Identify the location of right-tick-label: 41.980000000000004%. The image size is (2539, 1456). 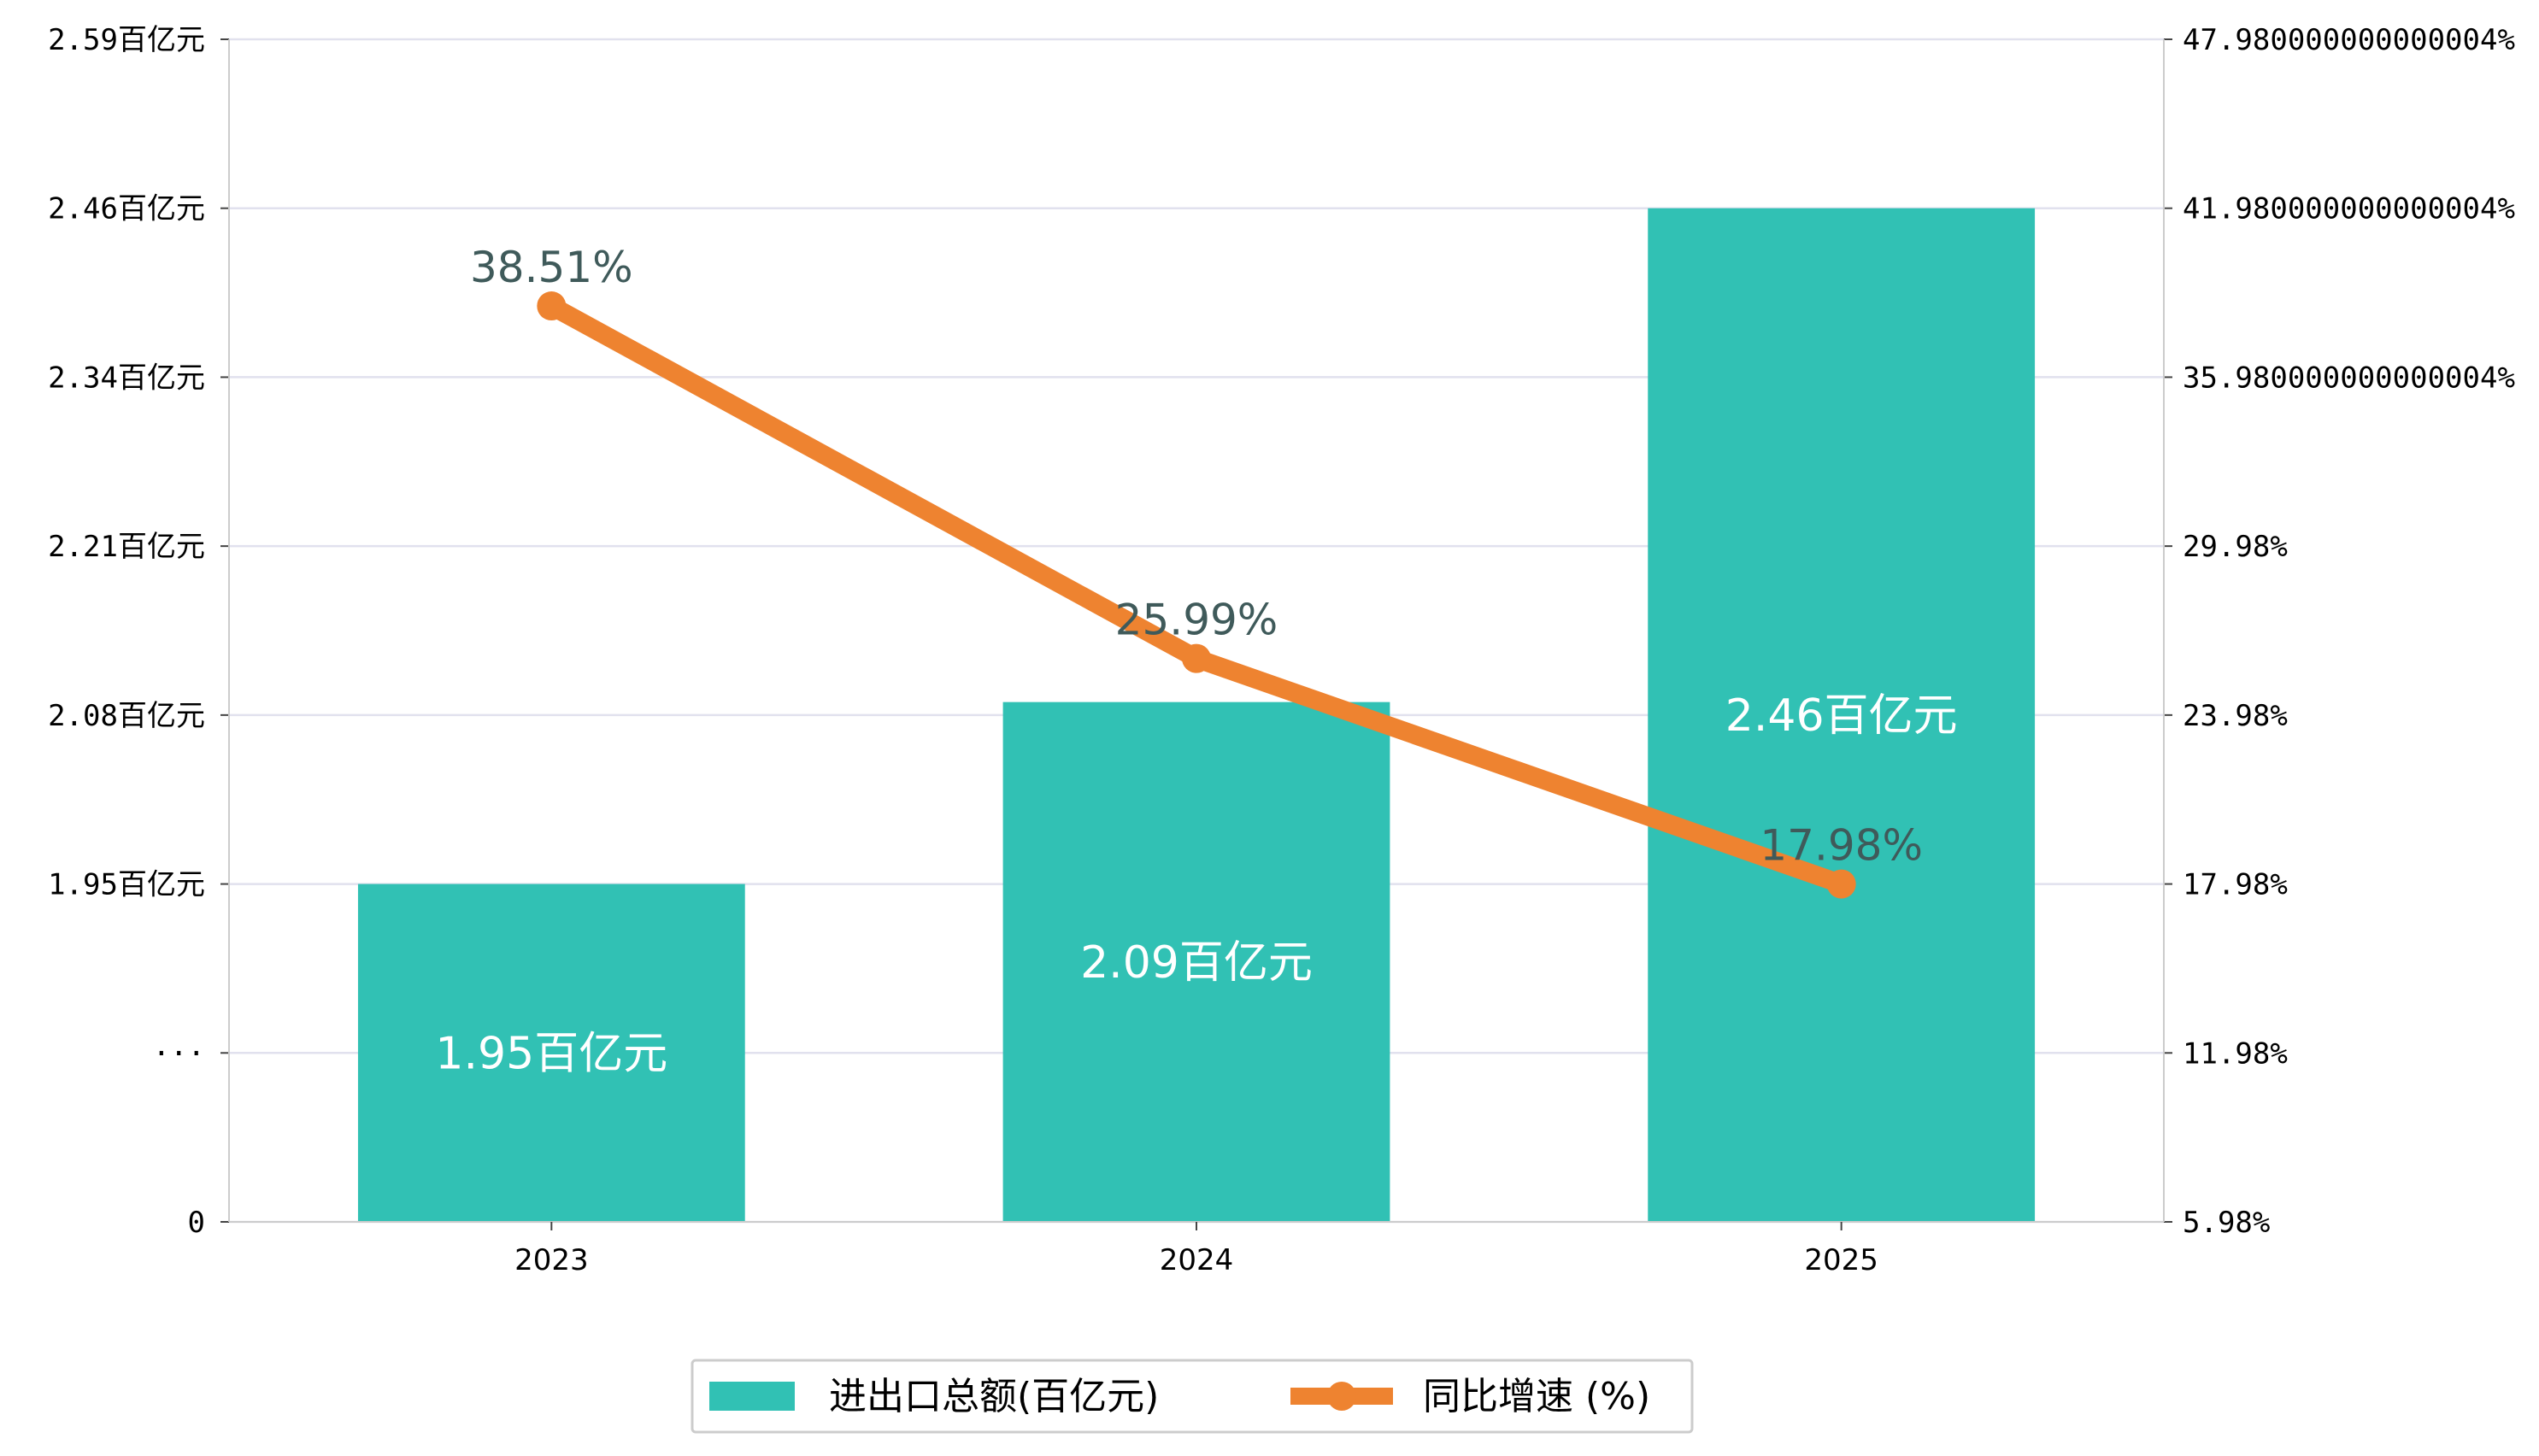
(2349, 209).